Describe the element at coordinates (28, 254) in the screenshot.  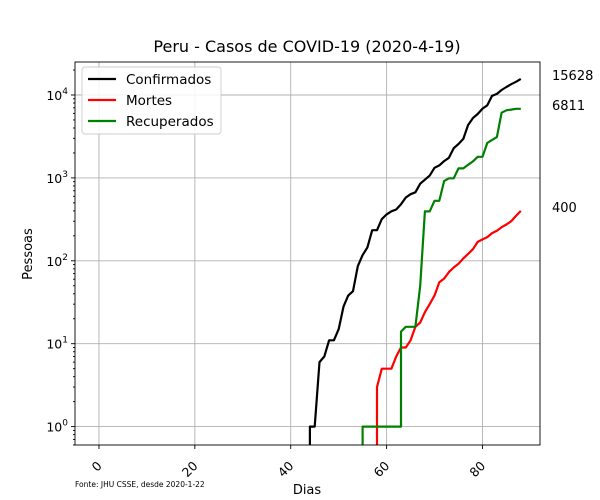
I see `y-axis-label: Pessoas` at that location.